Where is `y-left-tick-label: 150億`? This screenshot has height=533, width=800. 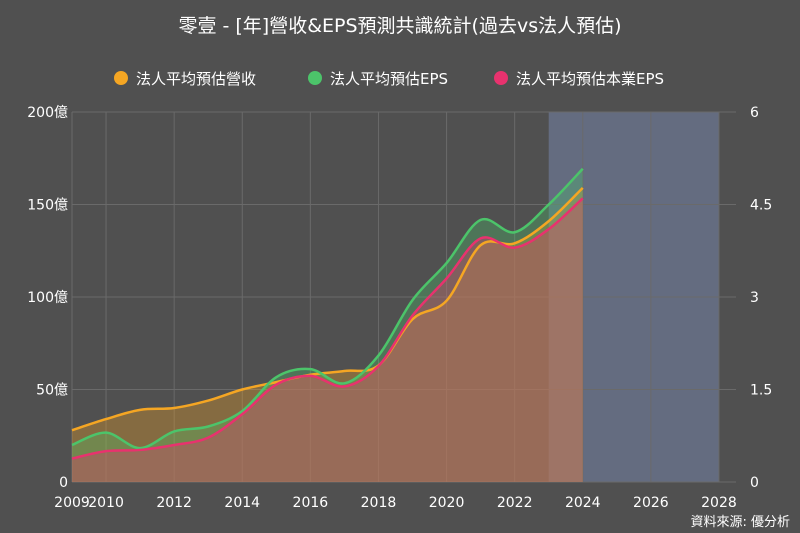 y-left-tick-label: 150億 is located at coordinates (47, 206).